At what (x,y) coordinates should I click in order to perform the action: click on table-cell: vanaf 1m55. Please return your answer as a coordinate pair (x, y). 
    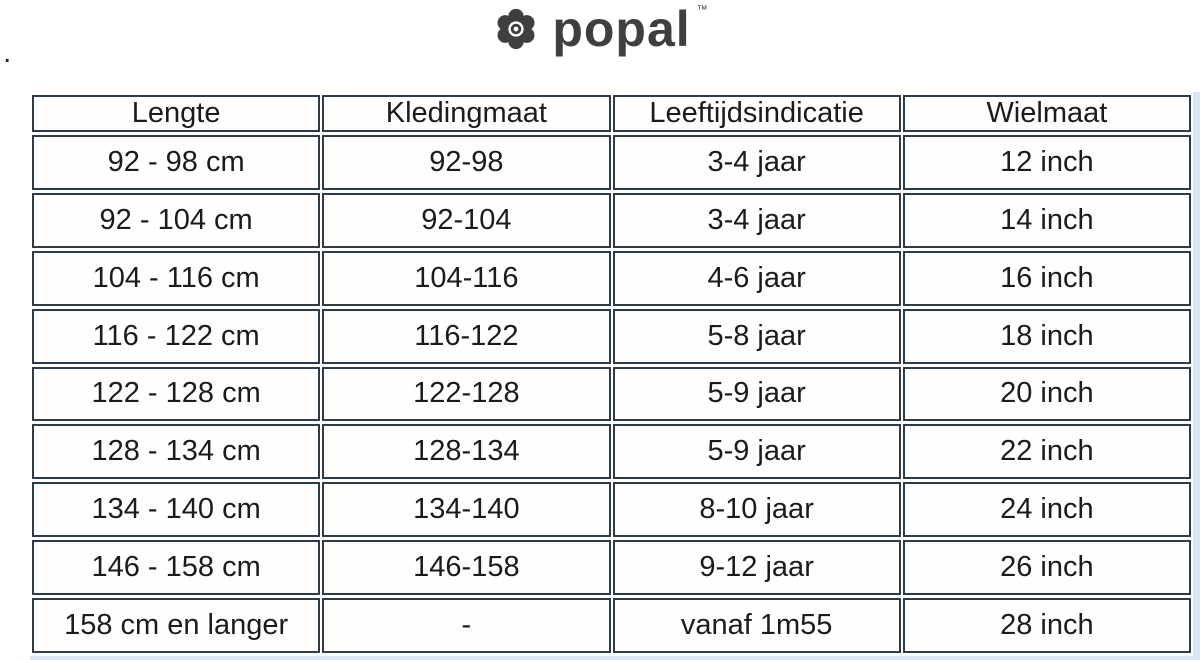
    Looking at the image, I should click on (756, 625).